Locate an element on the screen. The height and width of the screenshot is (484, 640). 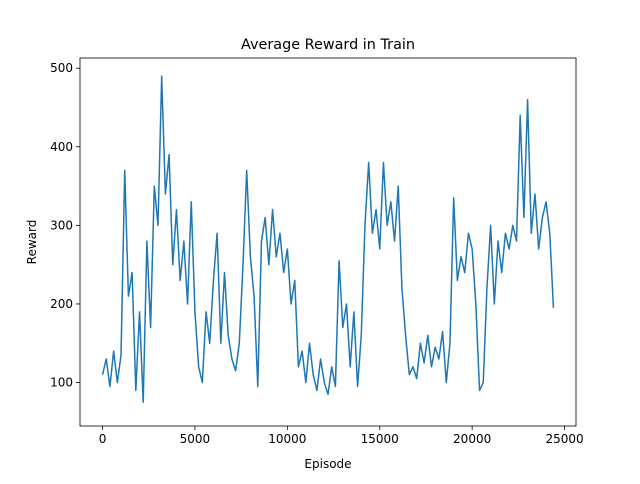
x-tick-label: 0 is located at coordinates (103, 439).